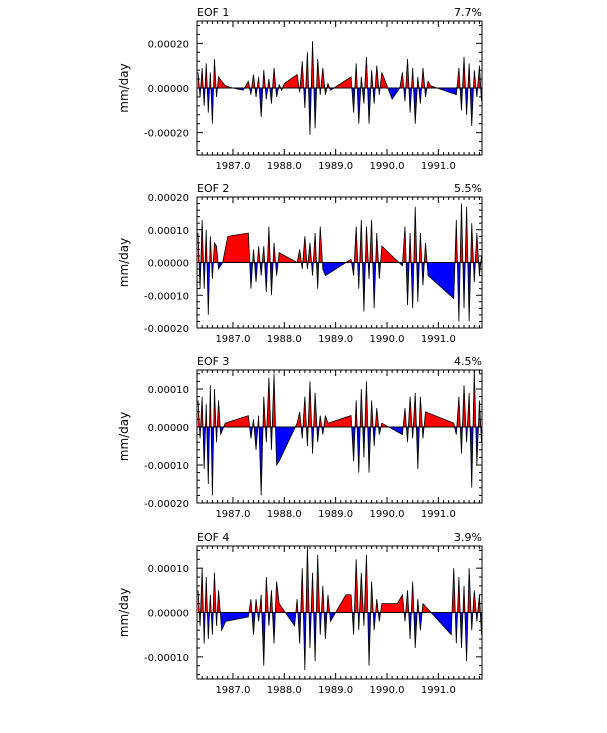 This screenshot has width=607, height=733. I want to click on panel-title: EOF 4, so click(213, 537).